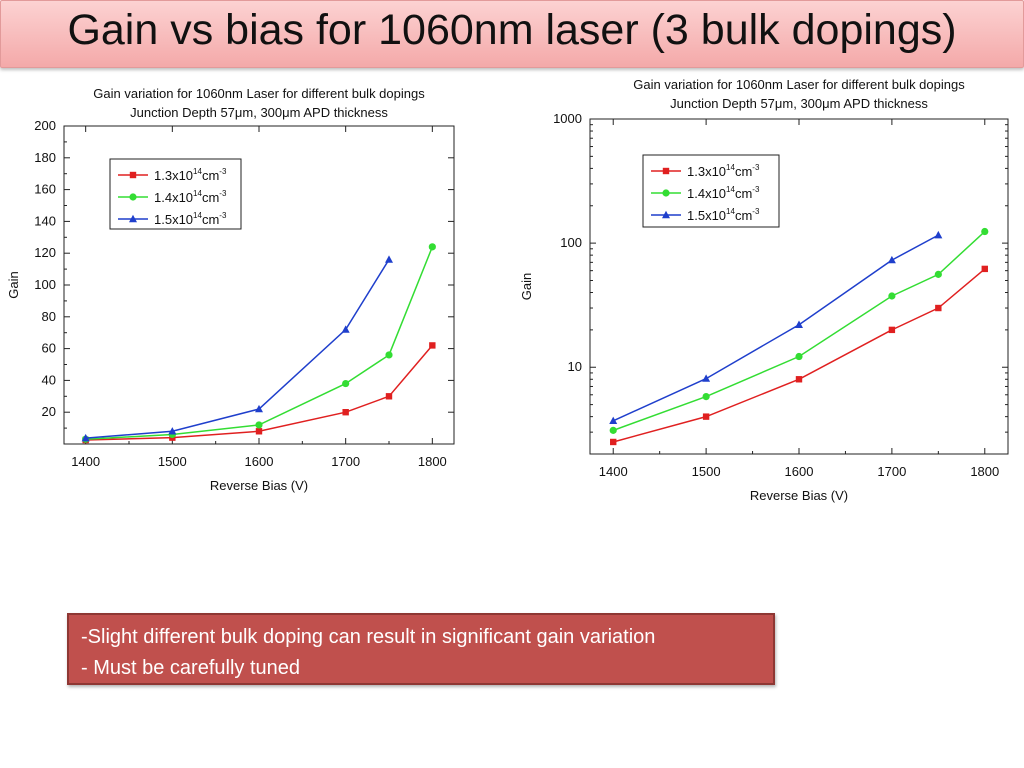 The width and height of the screenshot is (1024, 768). What do you see at coordinates (799, 471) in the screenshot?
I see `x-tick-label: 1600` at bounding box center [799, 471].